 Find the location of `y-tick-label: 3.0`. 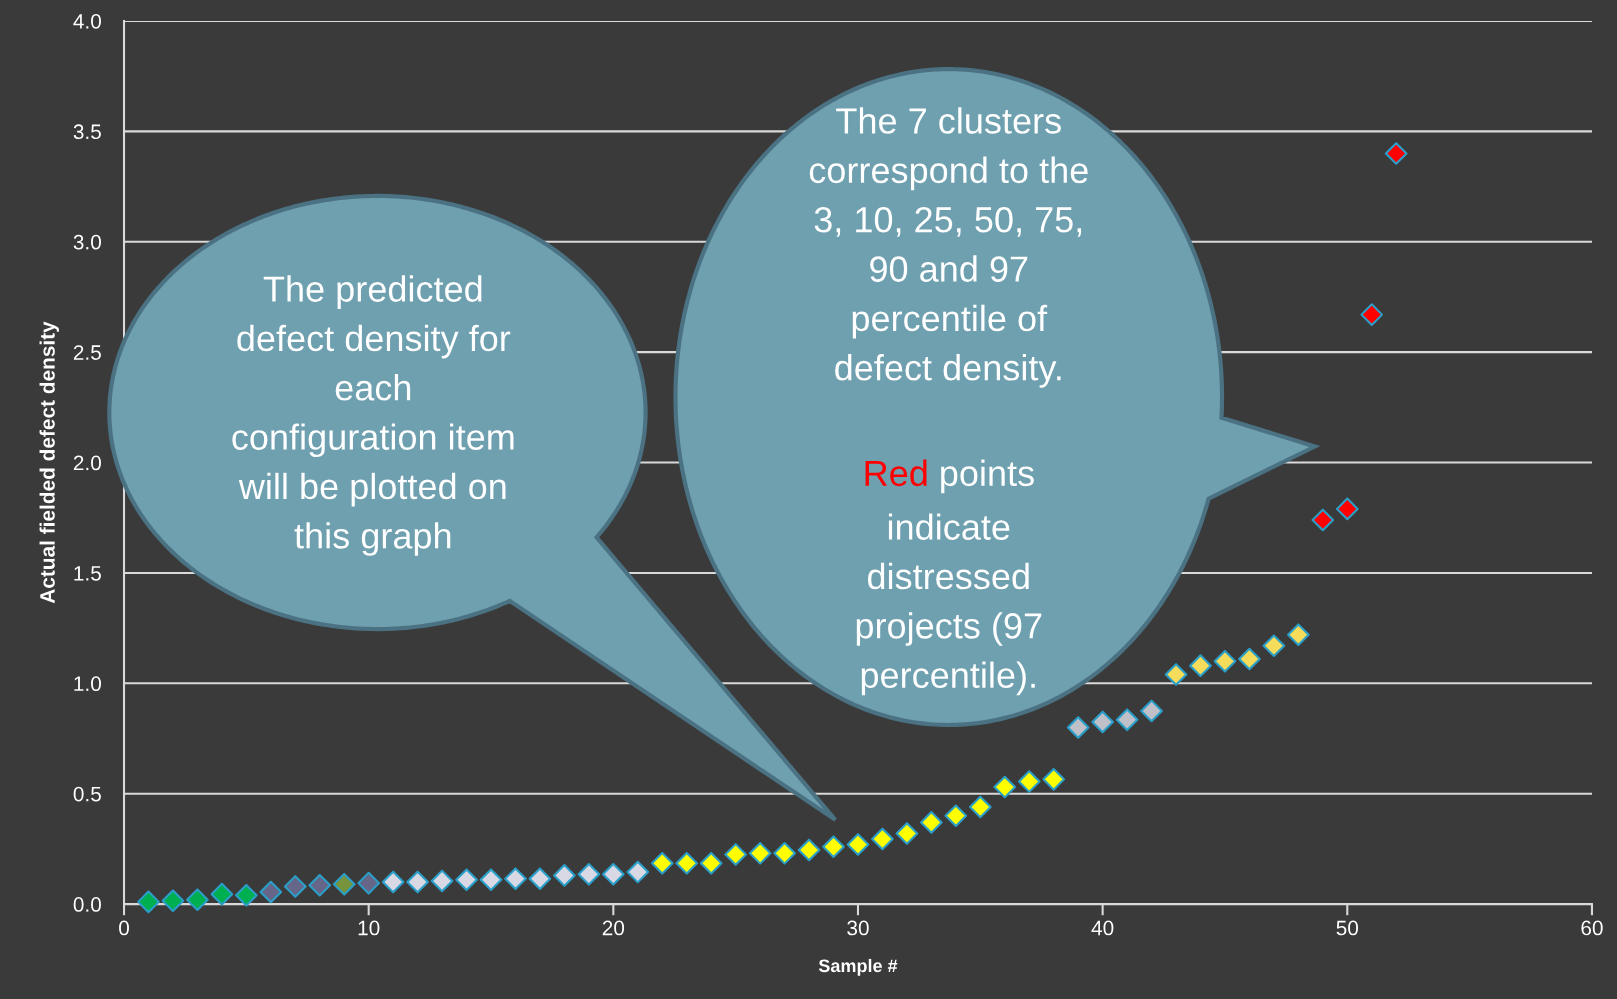

y-tick-label: 3.0 is located at coordinates (87, 242).